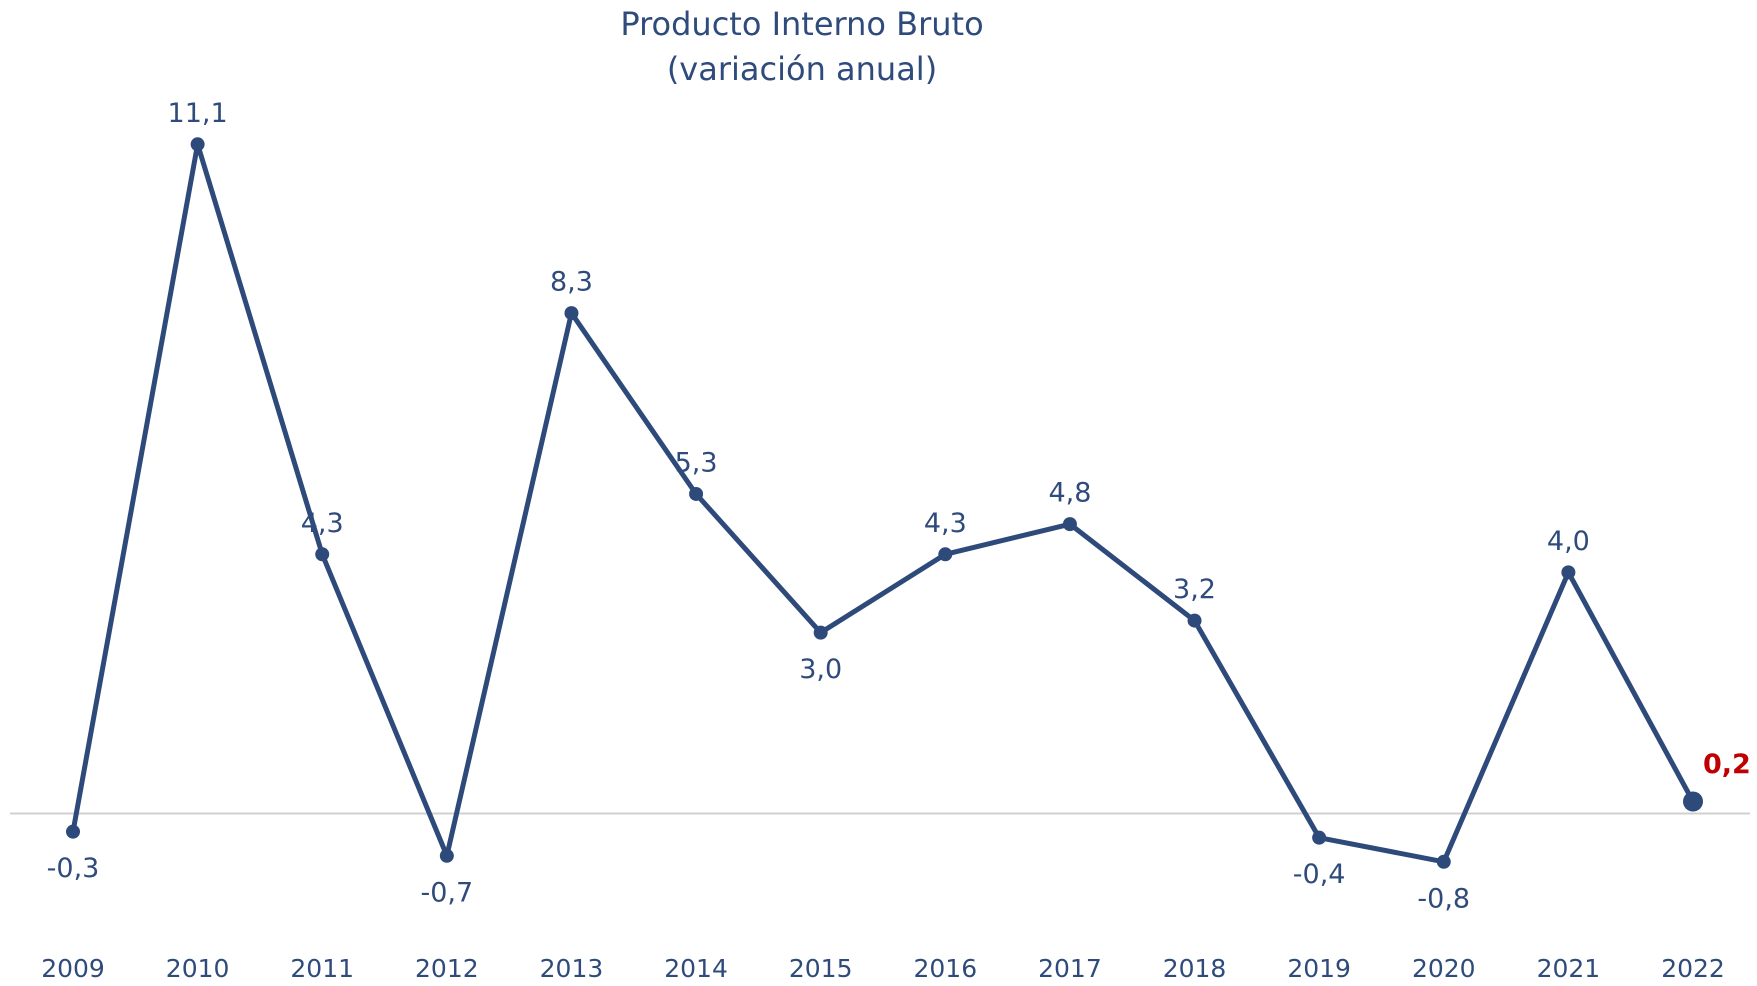 The image size is (1757, 986). I want to click on data-label: -0,3, so click(73, 868).